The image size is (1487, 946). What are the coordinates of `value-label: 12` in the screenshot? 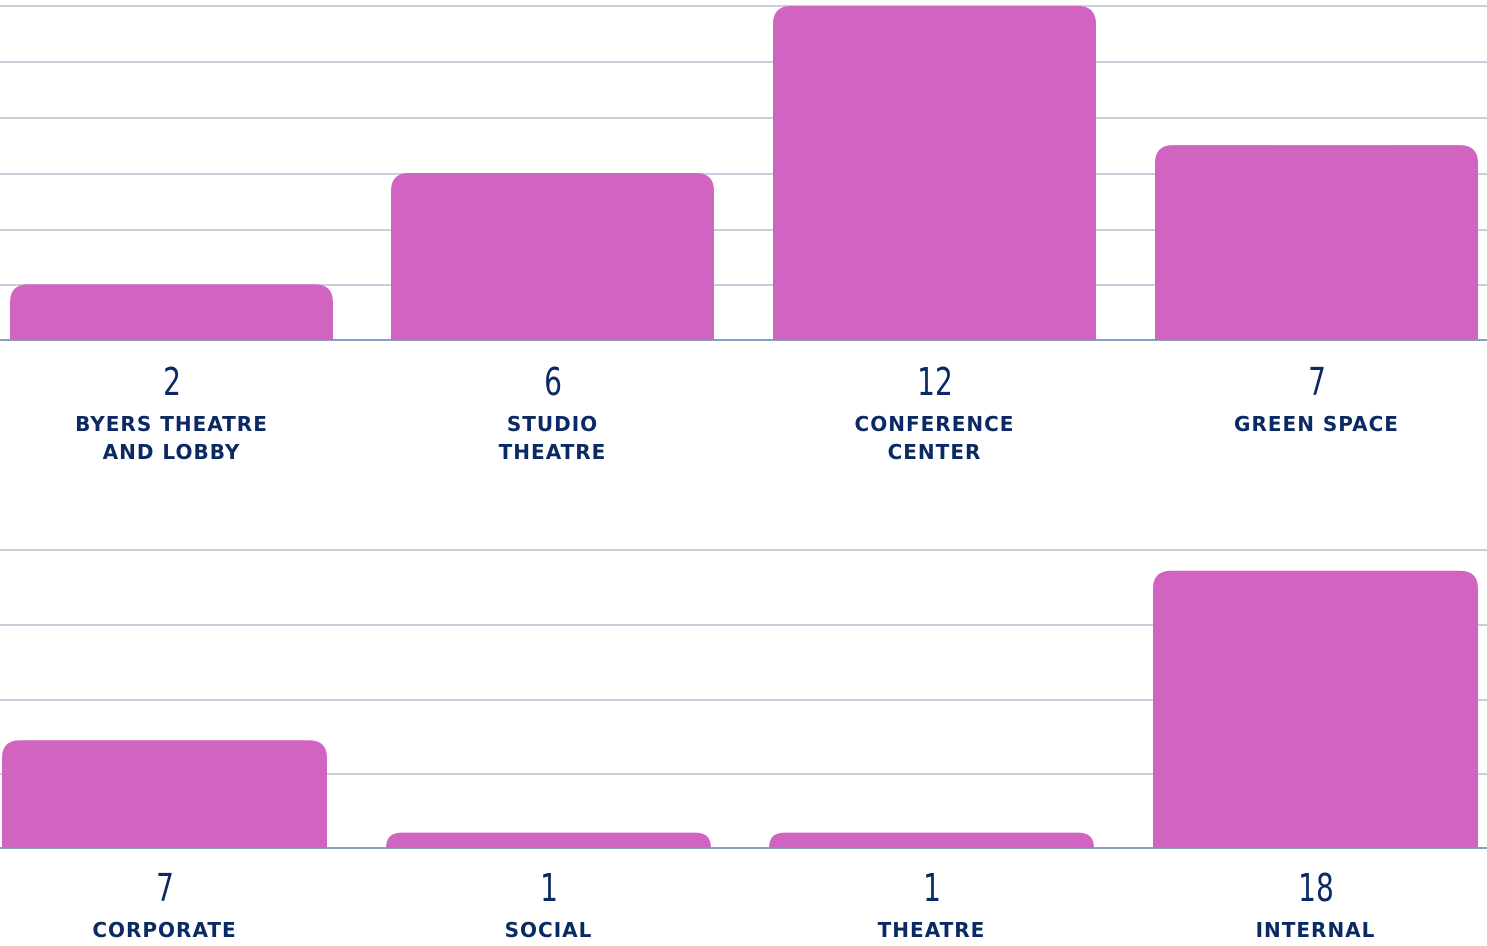 It's located at (934, 382).